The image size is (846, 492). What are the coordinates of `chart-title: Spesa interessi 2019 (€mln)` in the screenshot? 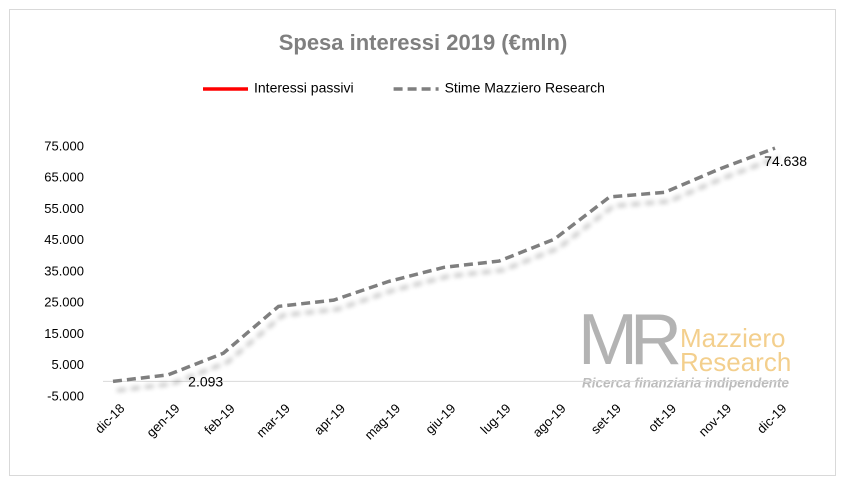 It's located at (423, 42).